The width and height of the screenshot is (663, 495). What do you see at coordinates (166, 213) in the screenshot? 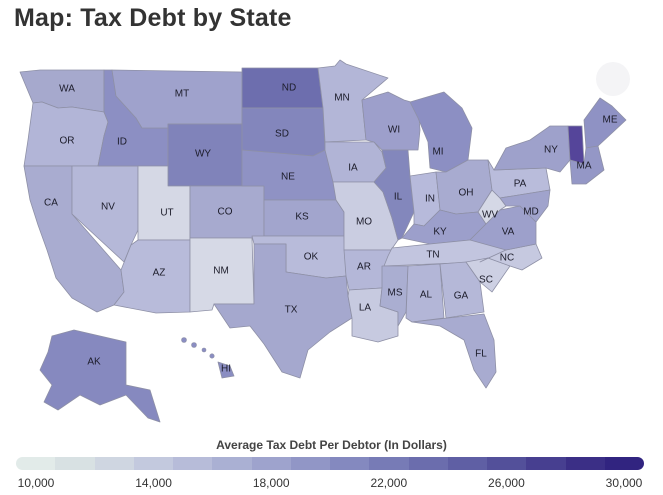
I see `state-label-ut: UT` at bounding box center [166, 213].